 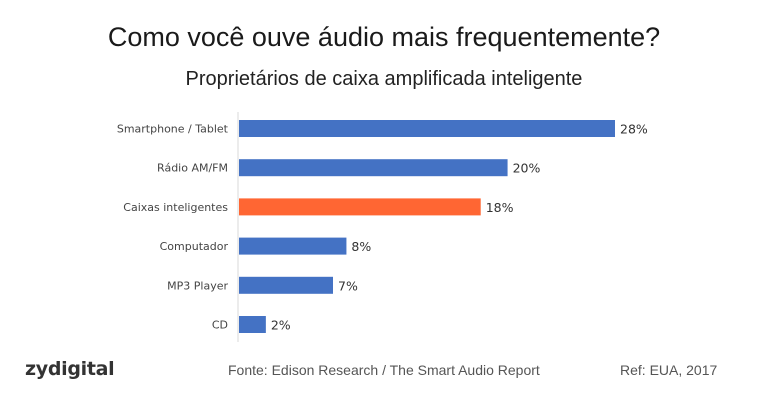 What do you see at coordinates (173, 129) in the screenshot?
I see `category-label: Smartphone / Tablet` at bounding box center [173, 129].